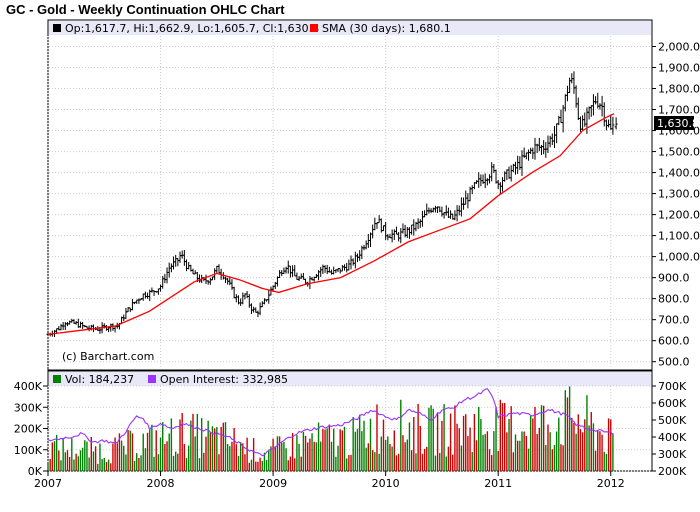  I want to click on open-interest-series-line, so click(330, 422).